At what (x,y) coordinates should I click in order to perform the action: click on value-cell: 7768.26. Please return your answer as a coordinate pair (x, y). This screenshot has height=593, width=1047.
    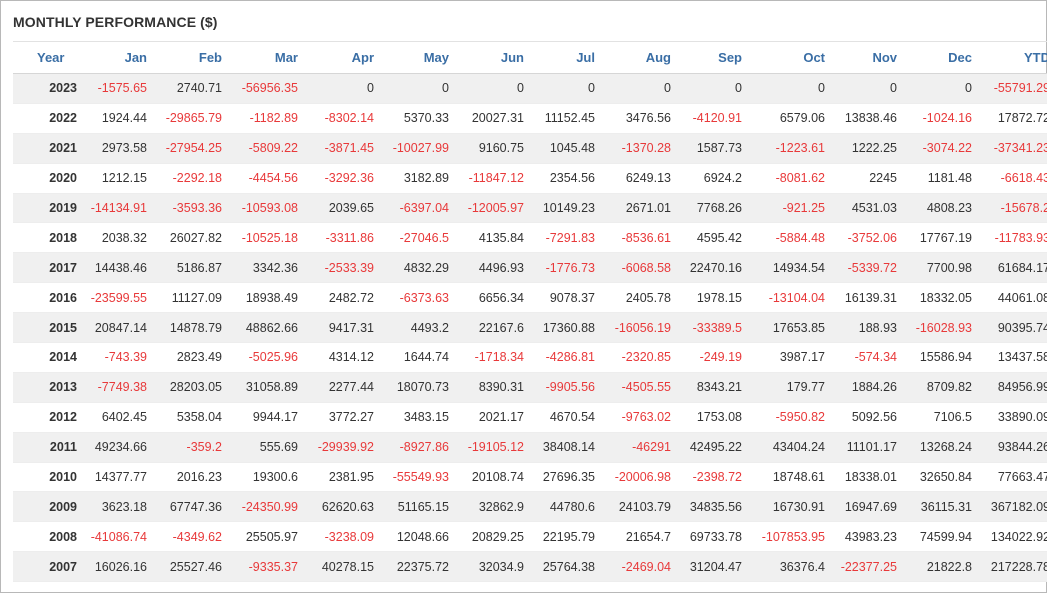
    Looking at the image, I should click on (712, 208).